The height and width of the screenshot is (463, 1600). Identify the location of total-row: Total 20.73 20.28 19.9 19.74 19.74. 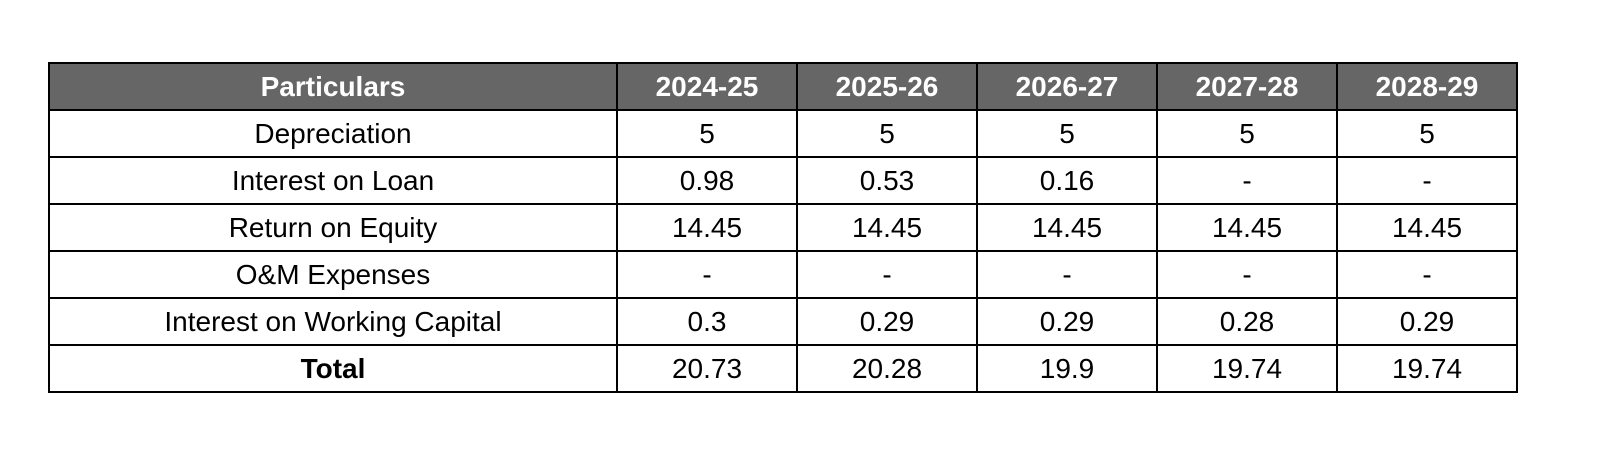
(783, 368).